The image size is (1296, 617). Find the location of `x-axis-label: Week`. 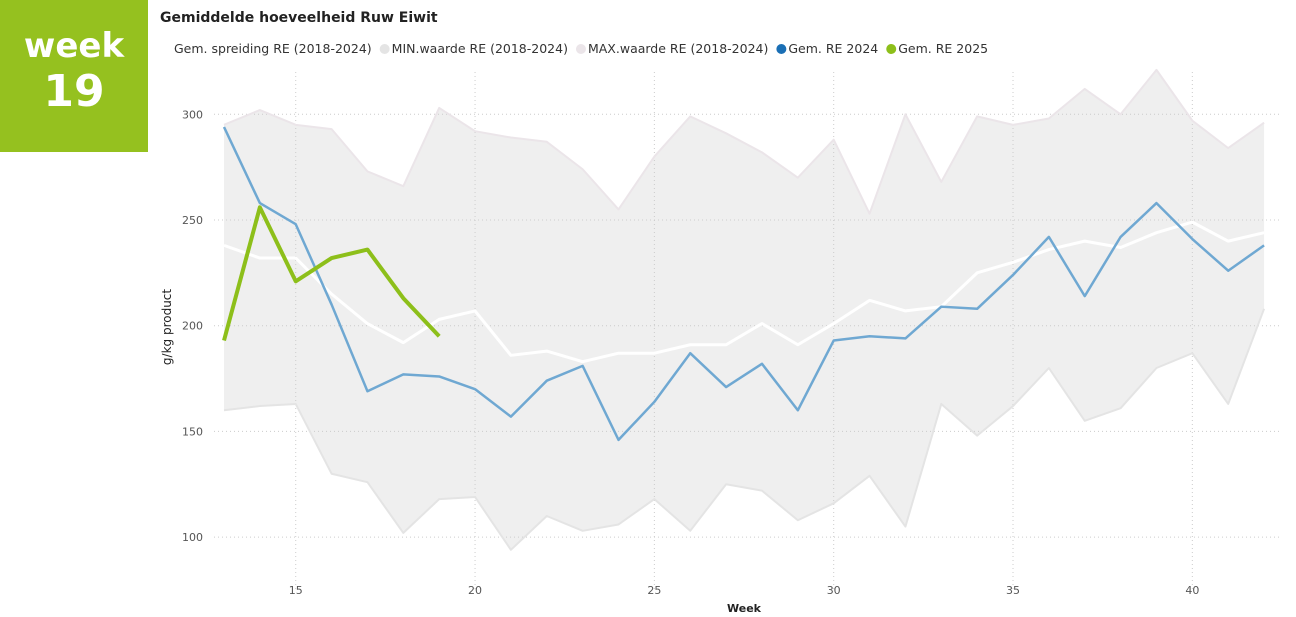

x-axis-label: Week is located at coordinates (744, 608).